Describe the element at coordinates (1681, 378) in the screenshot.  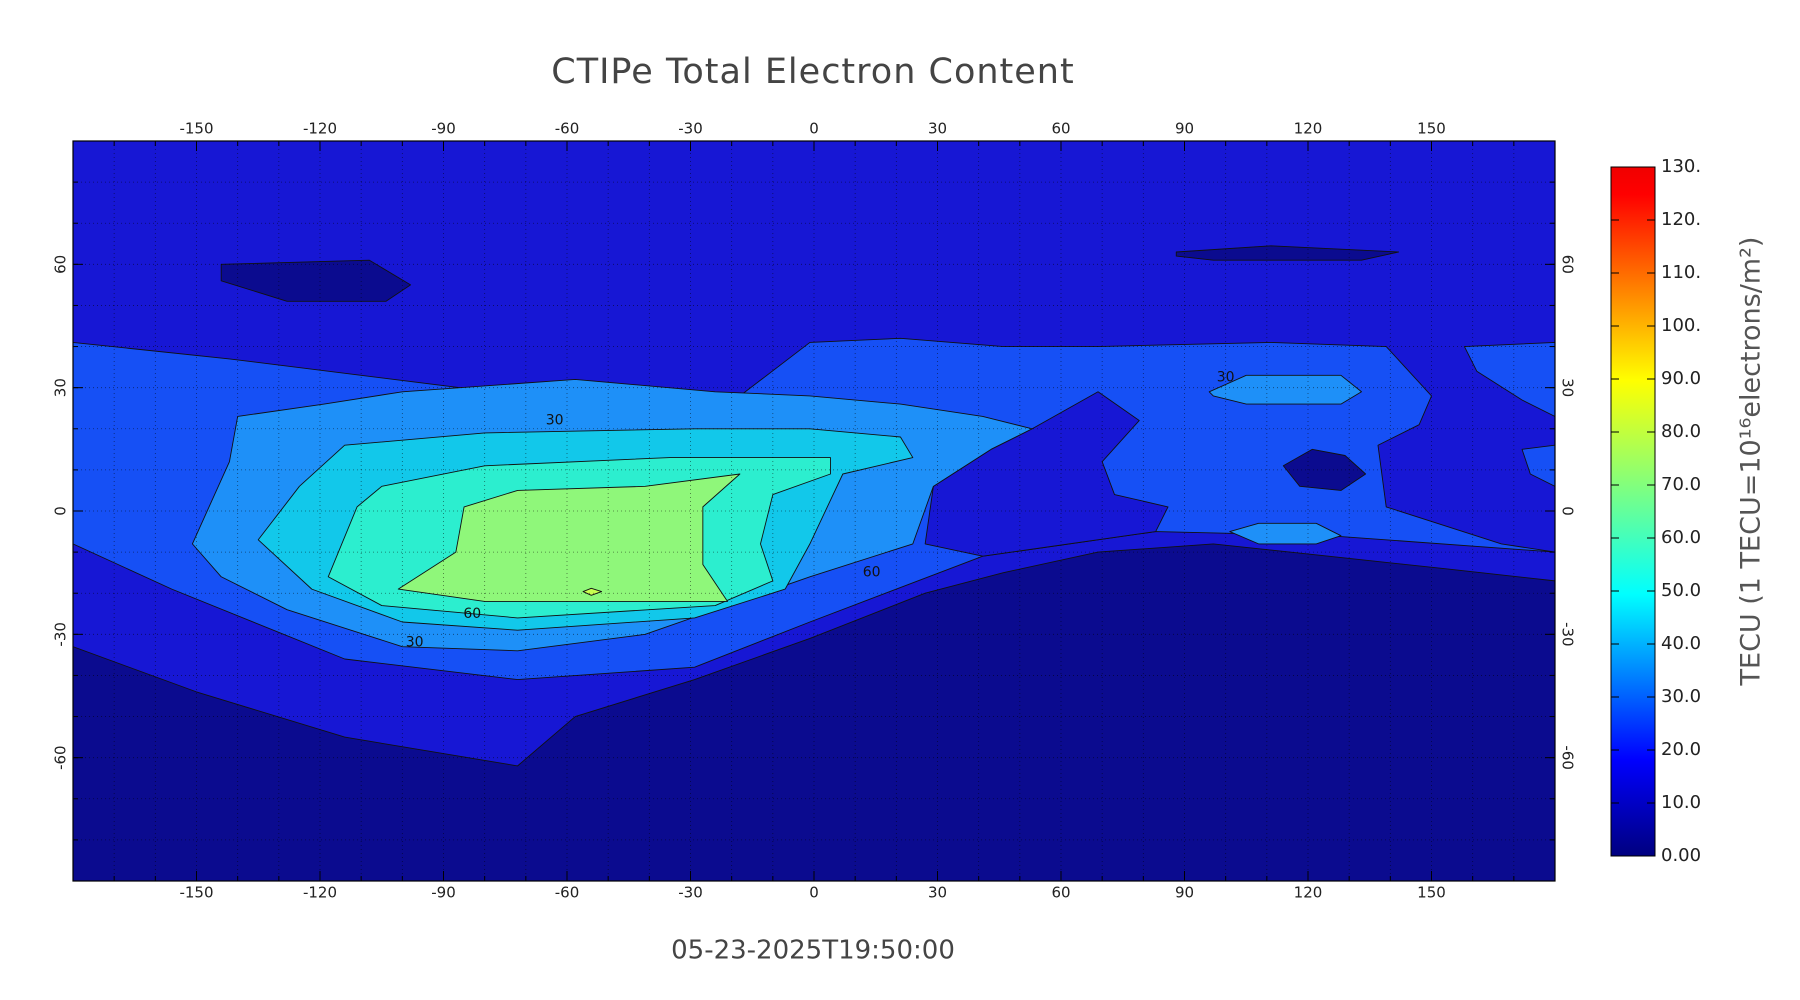
I see `colorbar-tick-label: 90.0` at that location.